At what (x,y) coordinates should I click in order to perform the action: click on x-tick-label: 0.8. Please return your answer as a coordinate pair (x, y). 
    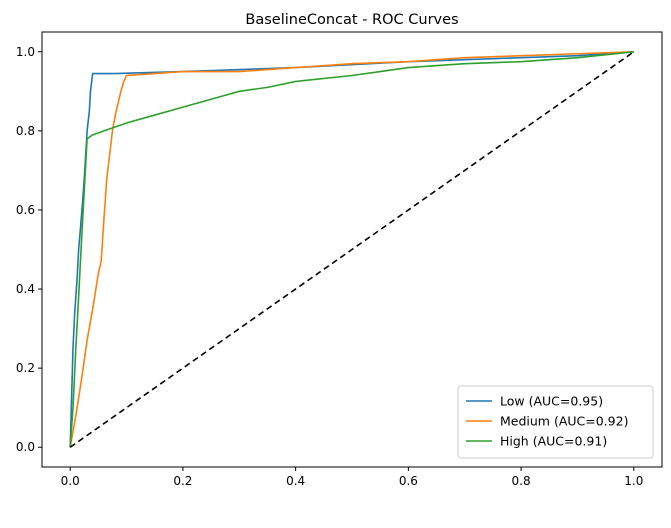
    Looking at the image, I should click on (521, 481).